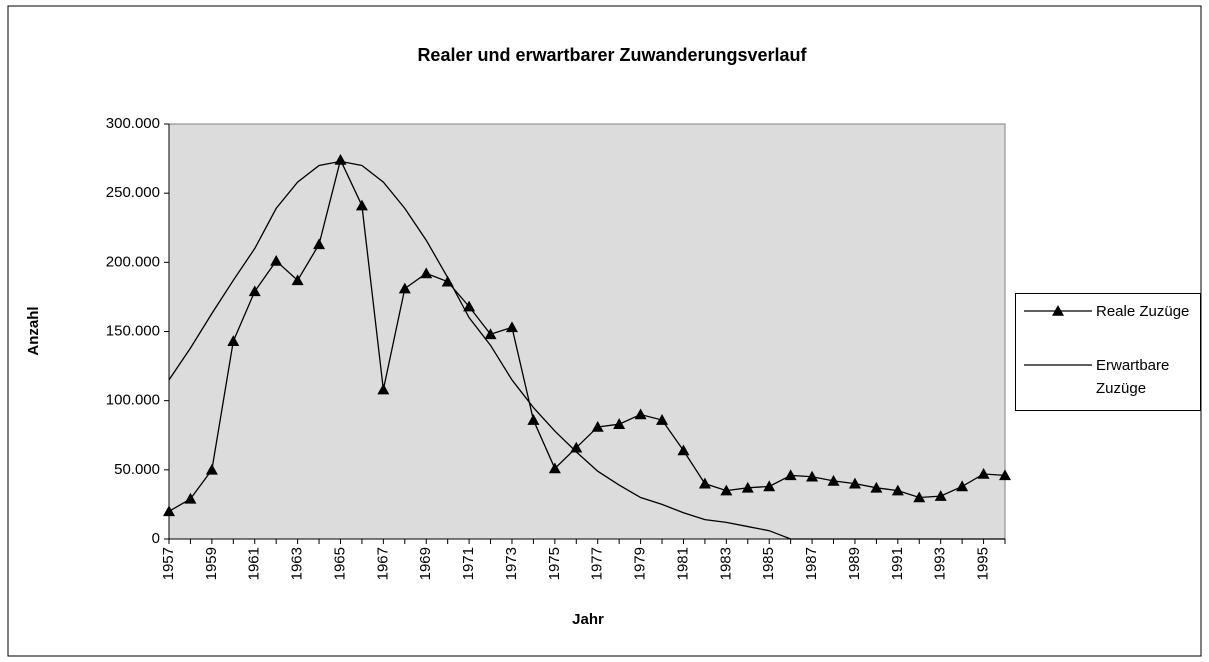  I want to click on y-tick-label: 150.000, so click(133, 330).